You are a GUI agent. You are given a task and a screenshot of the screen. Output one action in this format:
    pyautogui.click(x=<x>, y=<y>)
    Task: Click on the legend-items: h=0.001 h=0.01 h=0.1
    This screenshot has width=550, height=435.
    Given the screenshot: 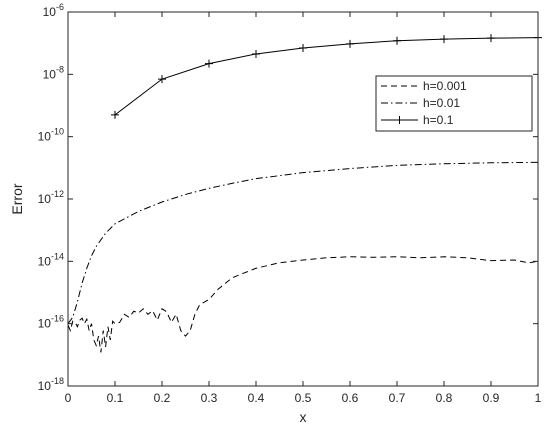 What is the action you would take?
    pyautogui.click(x=424, y=103)
    